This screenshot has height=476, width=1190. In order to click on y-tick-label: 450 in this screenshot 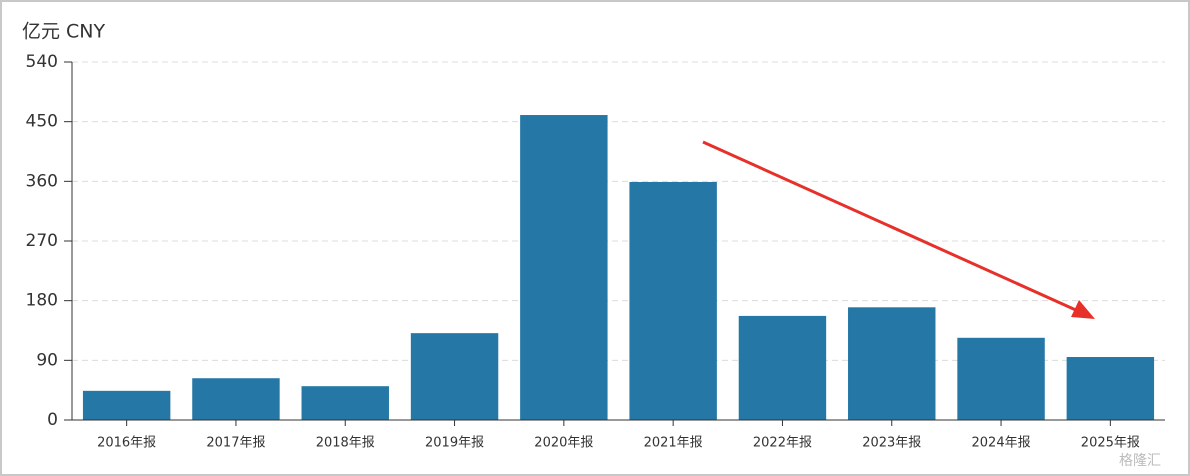, I will do `click(42, 122)`.